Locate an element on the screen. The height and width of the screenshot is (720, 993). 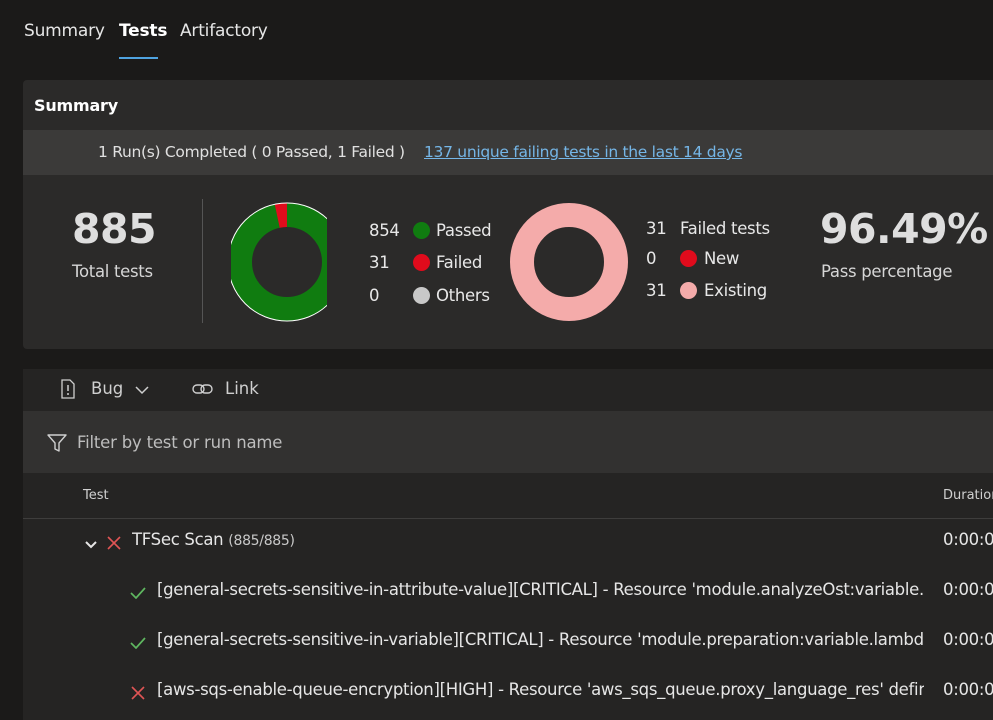
group-name: TFSec Scan (885/885) is located at coordinates (532, 539).